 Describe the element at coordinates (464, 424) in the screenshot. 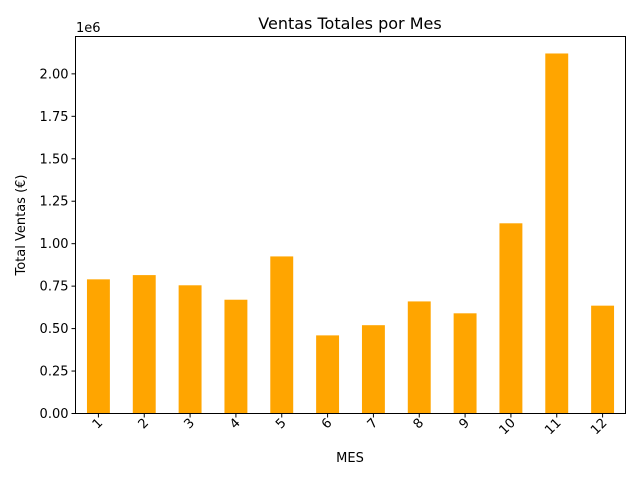

I see `x-tick-label: 9` at that location.